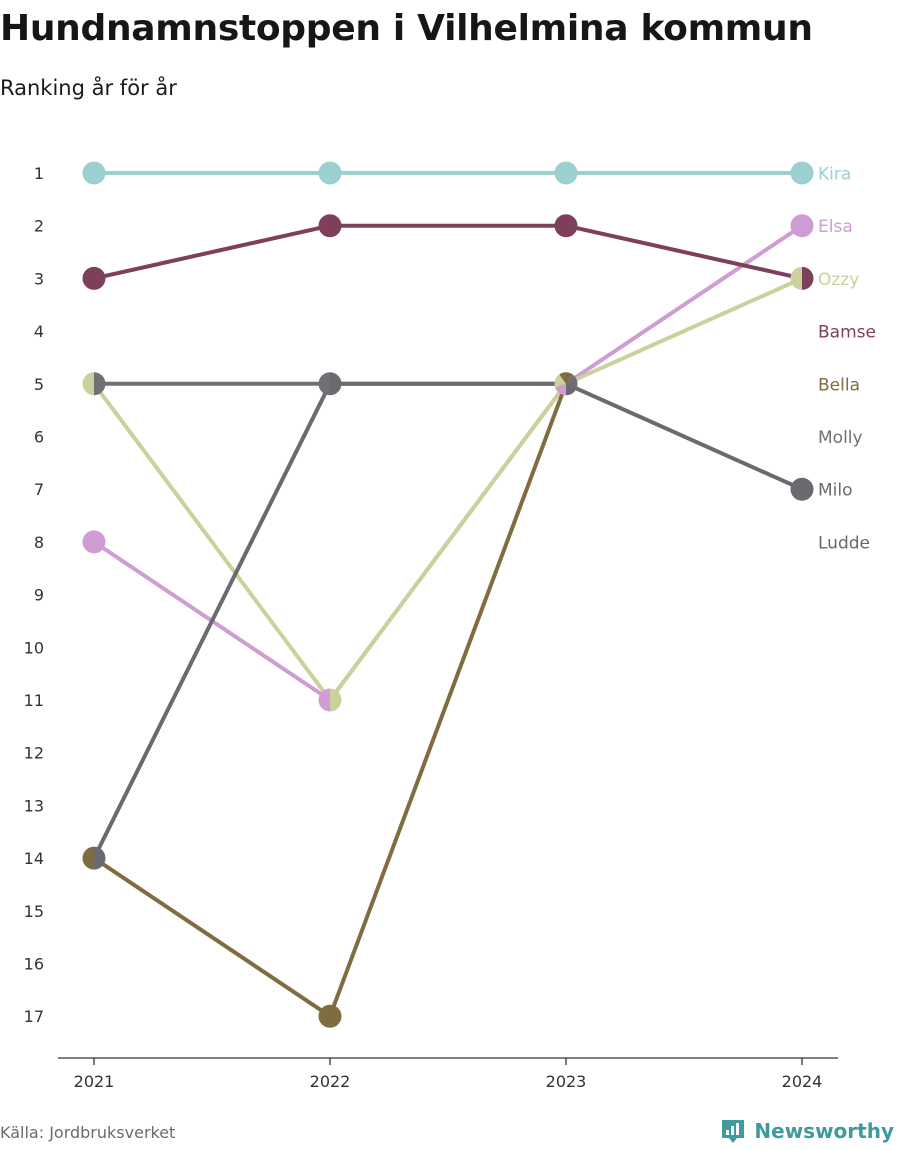  I want to click on chart-title: Hundnamnstoppen i Vilhelmina kommun, so click(406, 28).